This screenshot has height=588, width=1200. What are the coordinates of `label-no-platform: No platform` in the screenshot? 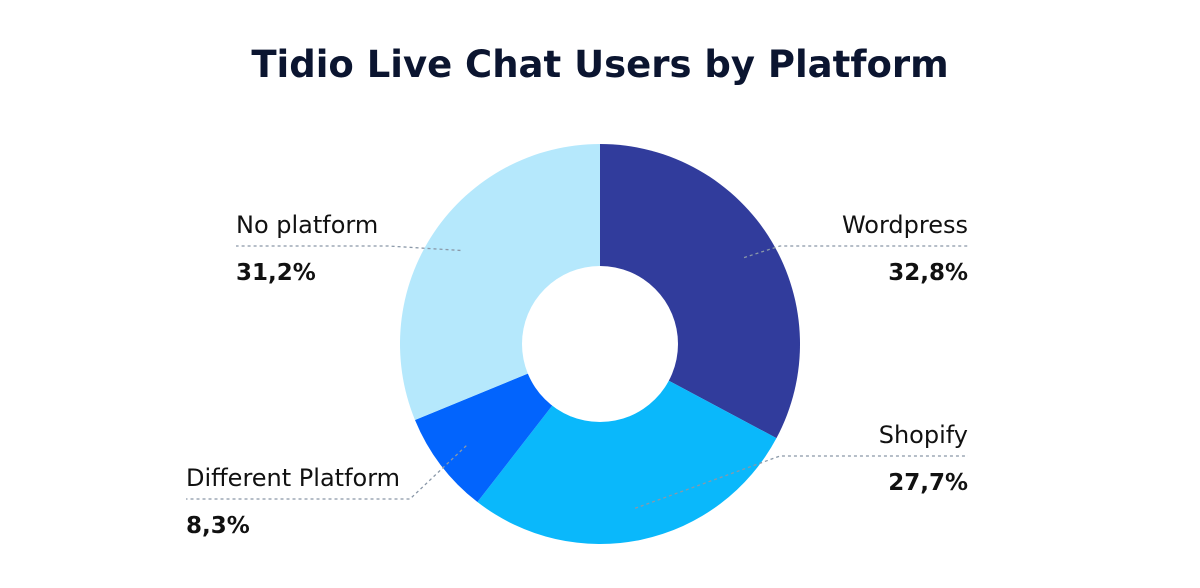 It's located at (307, 225).